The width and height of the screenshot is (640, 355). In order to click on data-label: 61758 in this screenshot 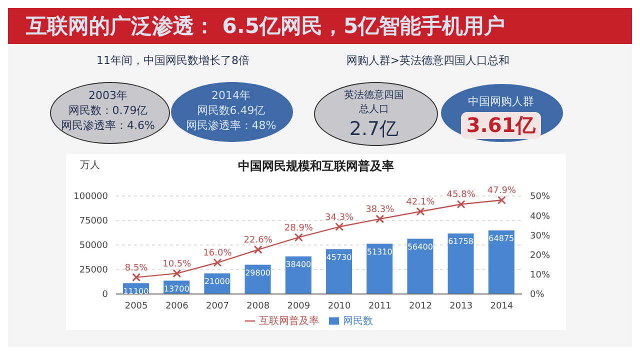, I will do `click(461, 241)`.